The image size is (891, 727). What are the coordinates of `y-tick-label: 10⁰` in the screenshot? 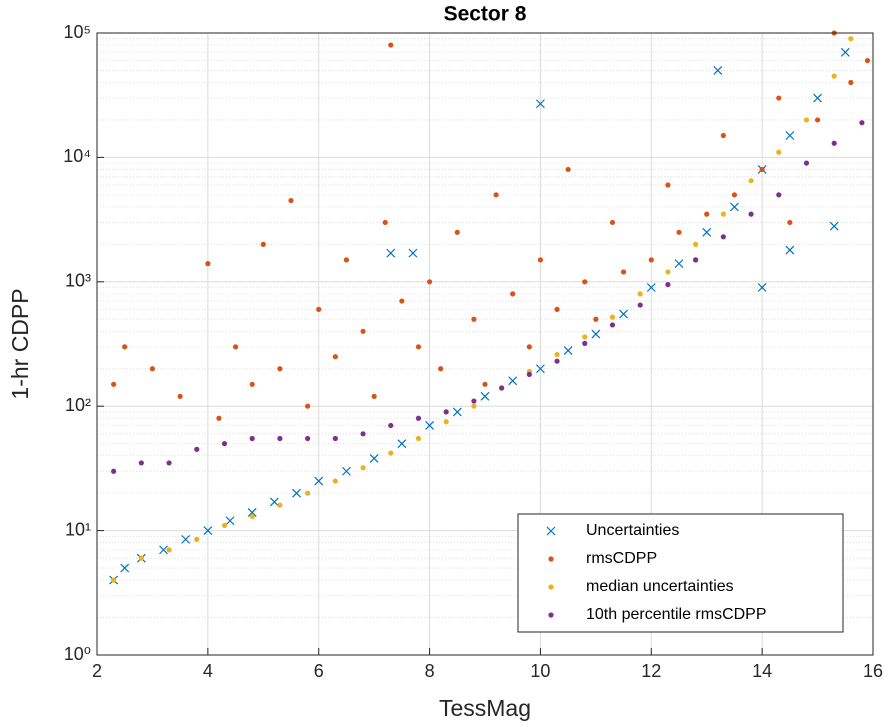 It's located at (77, 654).